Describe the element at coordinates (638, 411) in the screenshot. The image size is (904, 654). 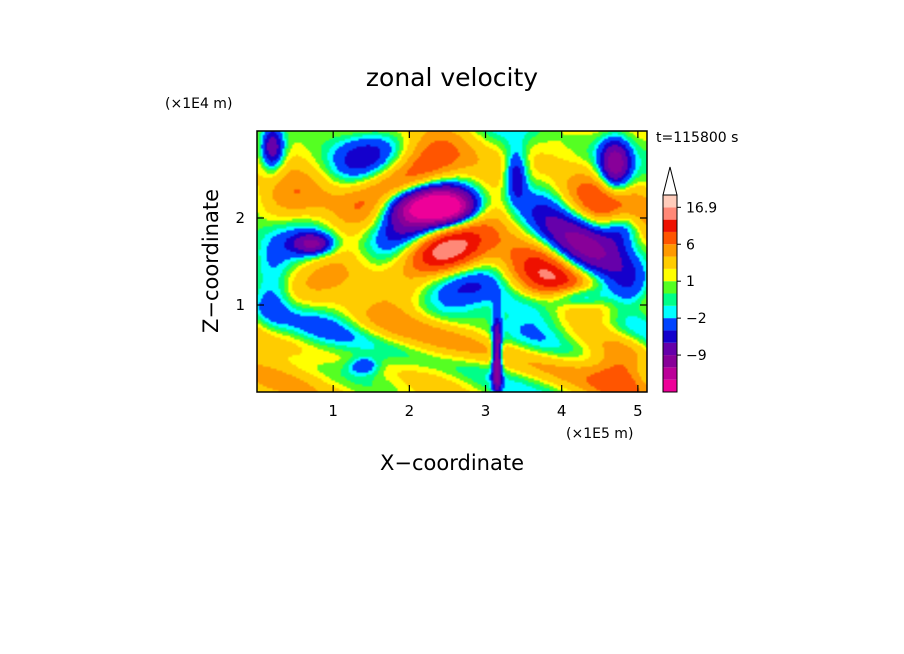
I see `x-tick-label: 5` at that location.